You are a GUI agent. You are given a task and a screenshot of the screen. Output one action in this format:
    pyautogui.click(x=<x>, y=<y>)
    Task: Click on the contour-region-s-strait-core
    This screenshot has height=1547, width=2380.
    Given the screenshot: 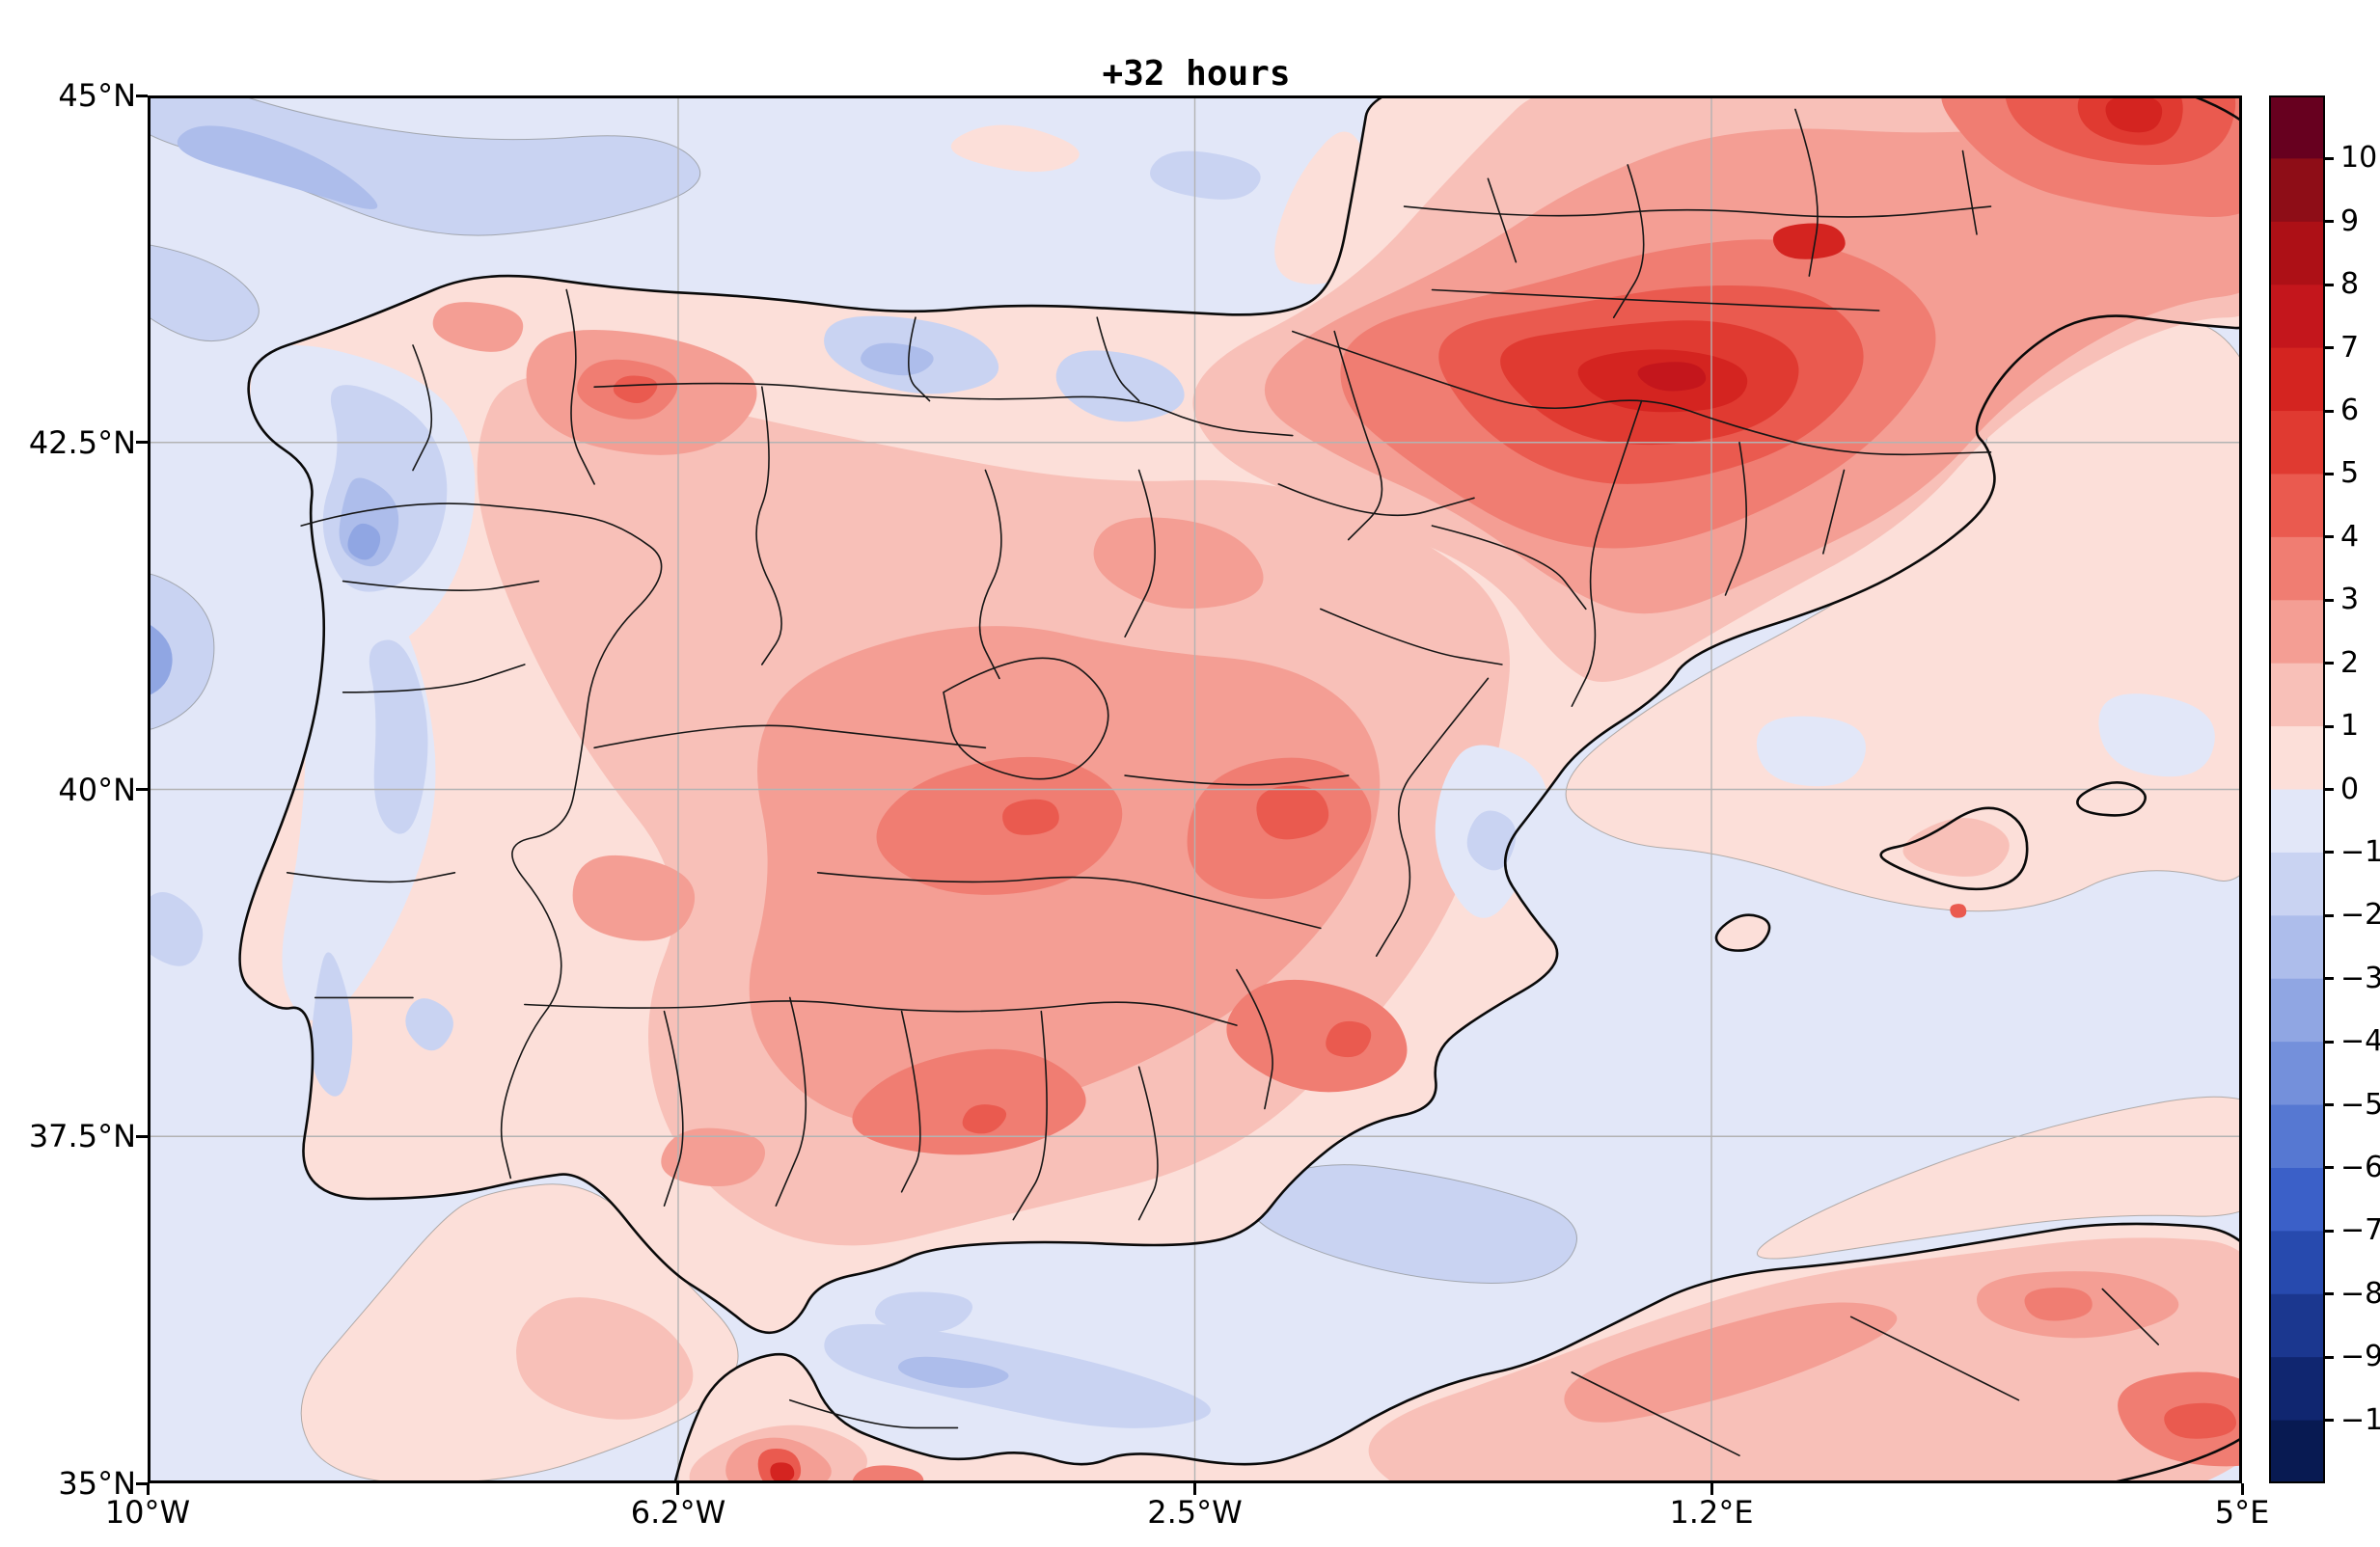 What is the action you would take?
    pyautogui.click(x=953, y=1372)
    